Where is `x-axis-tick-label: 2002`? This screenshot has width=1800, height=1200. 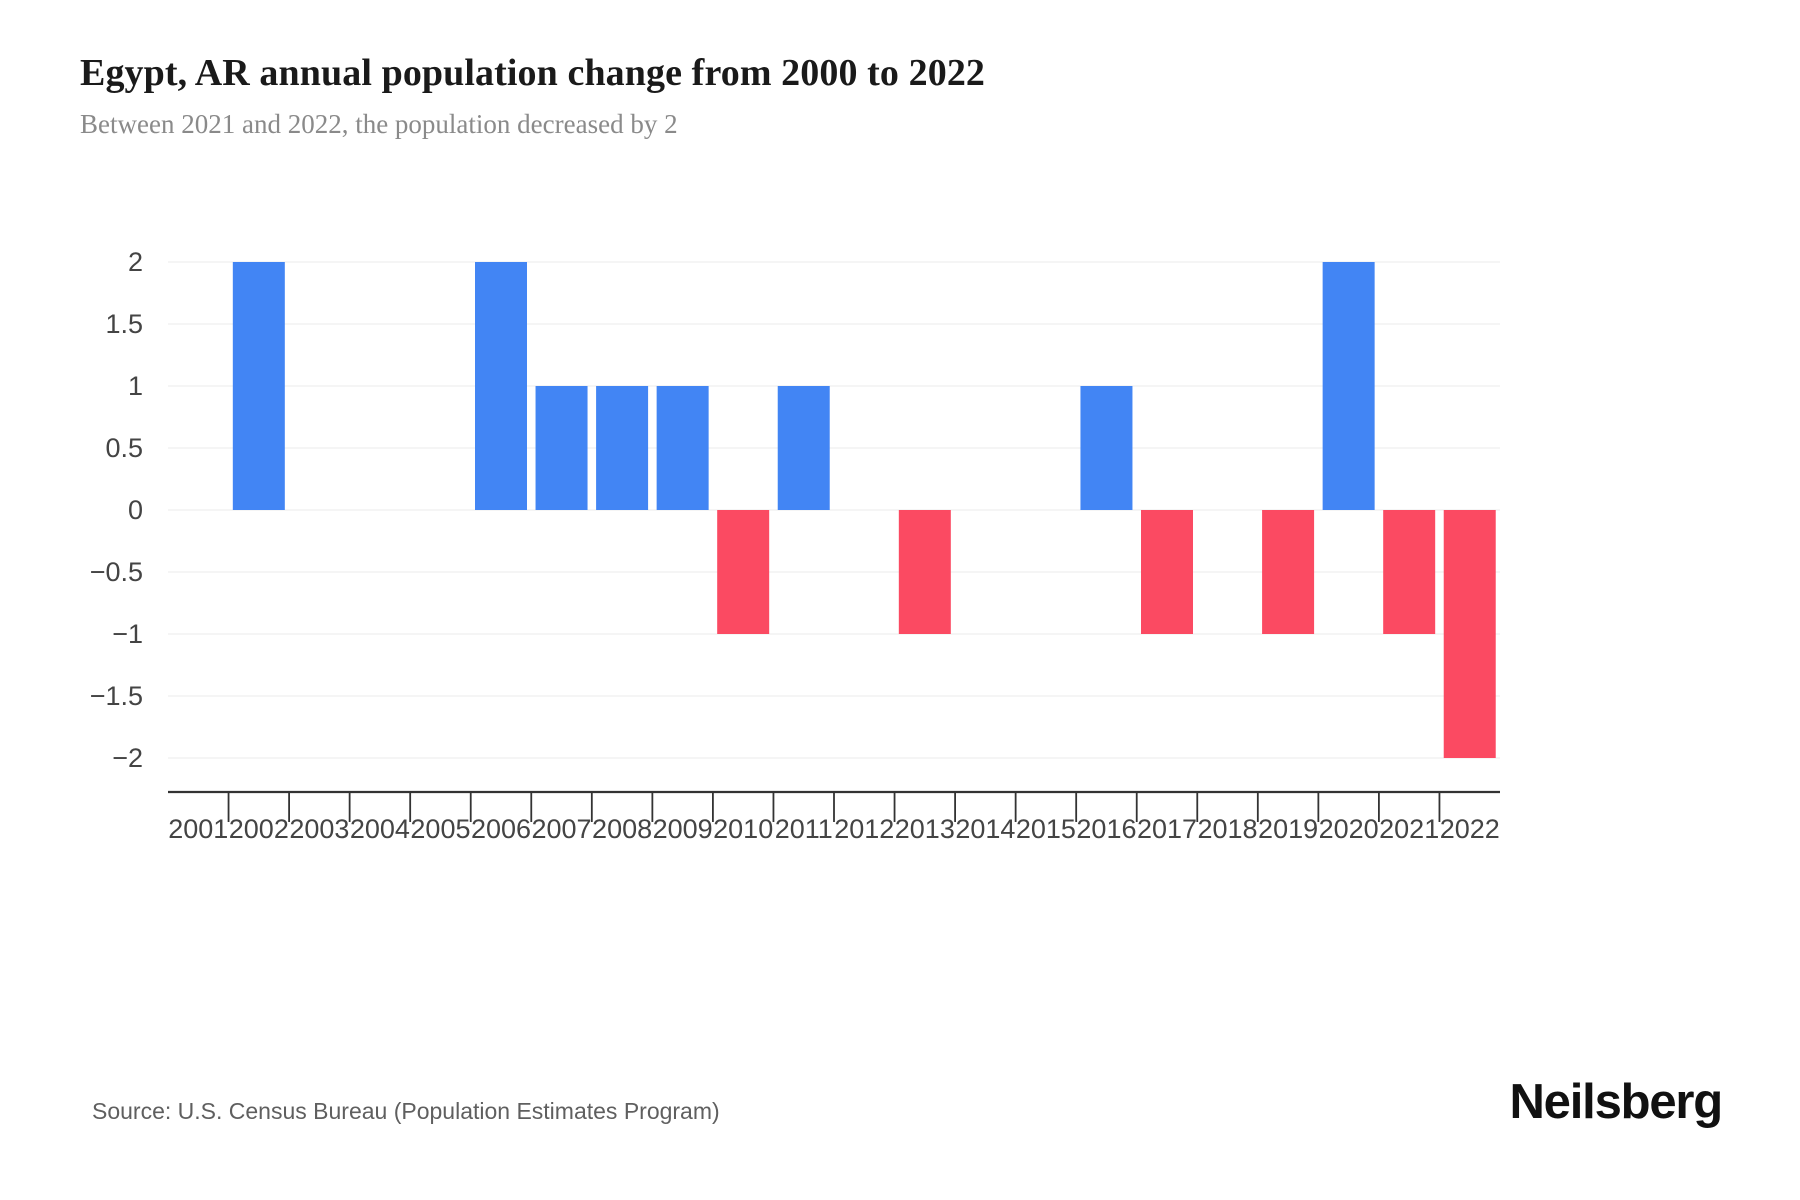
x-axis-tick-label: 2002 is located at coordinates (259, 829).